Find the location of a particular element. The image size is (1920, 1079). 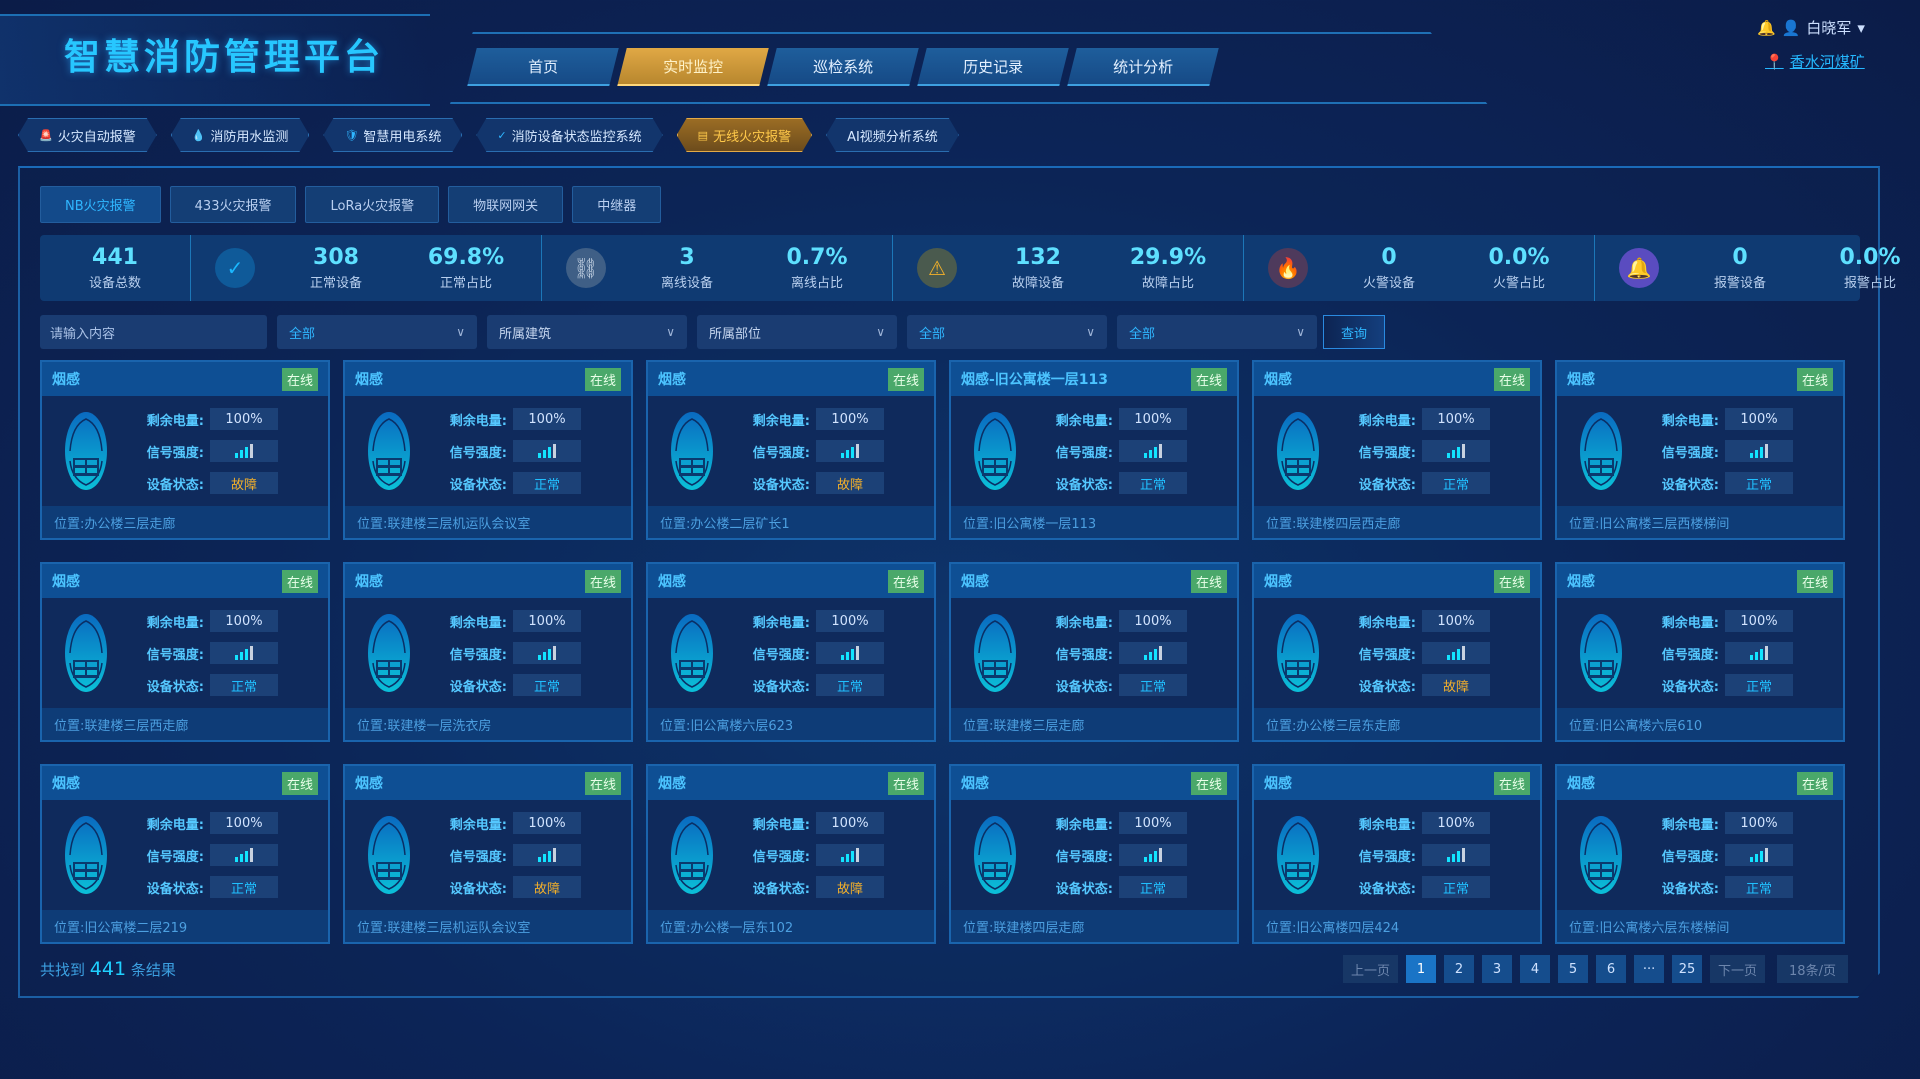

device-card: 烟感 在线 剩余电量: 100% 信号强度: 设备状态: 正常 位置: 联建楼三层机运队会议室 is located at coordinates (488, 450).